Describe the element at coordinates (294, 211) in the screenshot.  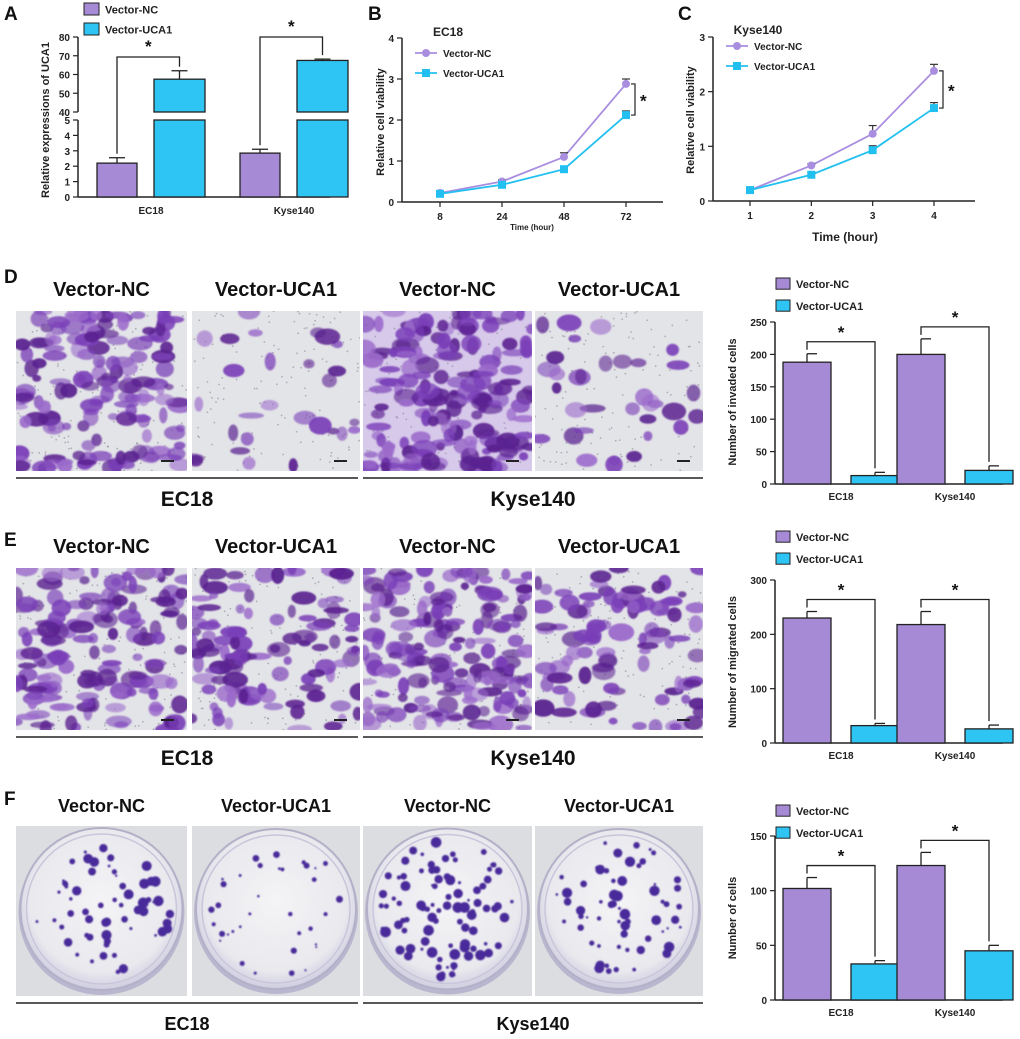
I see `chart-a-xtick-1: Kyse140` at that location.